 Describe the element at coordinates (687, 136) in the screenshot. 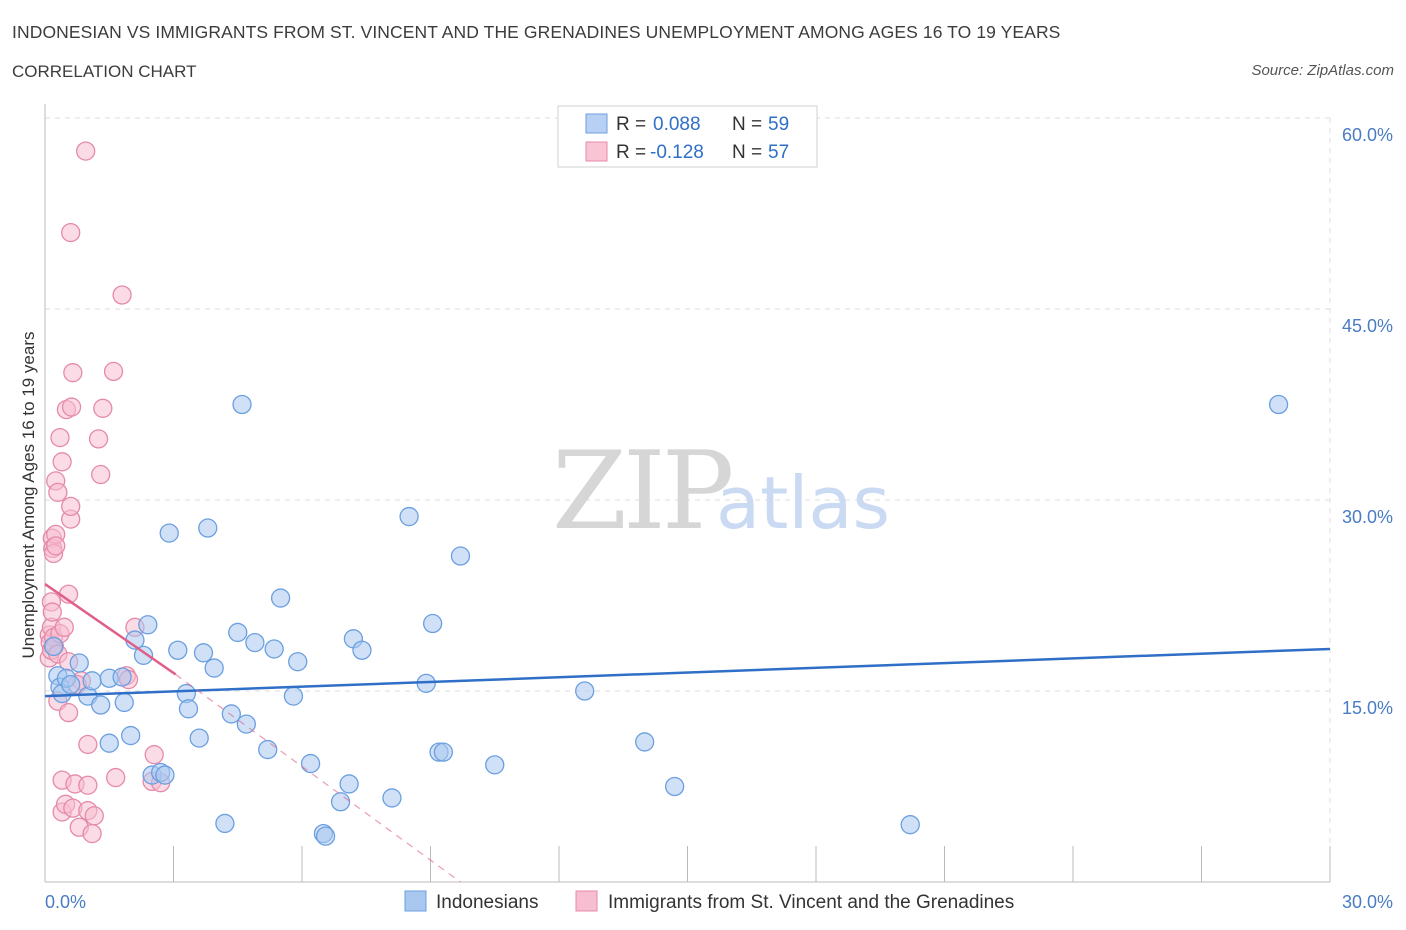

I see `correlation-legend: R = 0.088 N = 59 R = -0.128 N = 57` at that location.